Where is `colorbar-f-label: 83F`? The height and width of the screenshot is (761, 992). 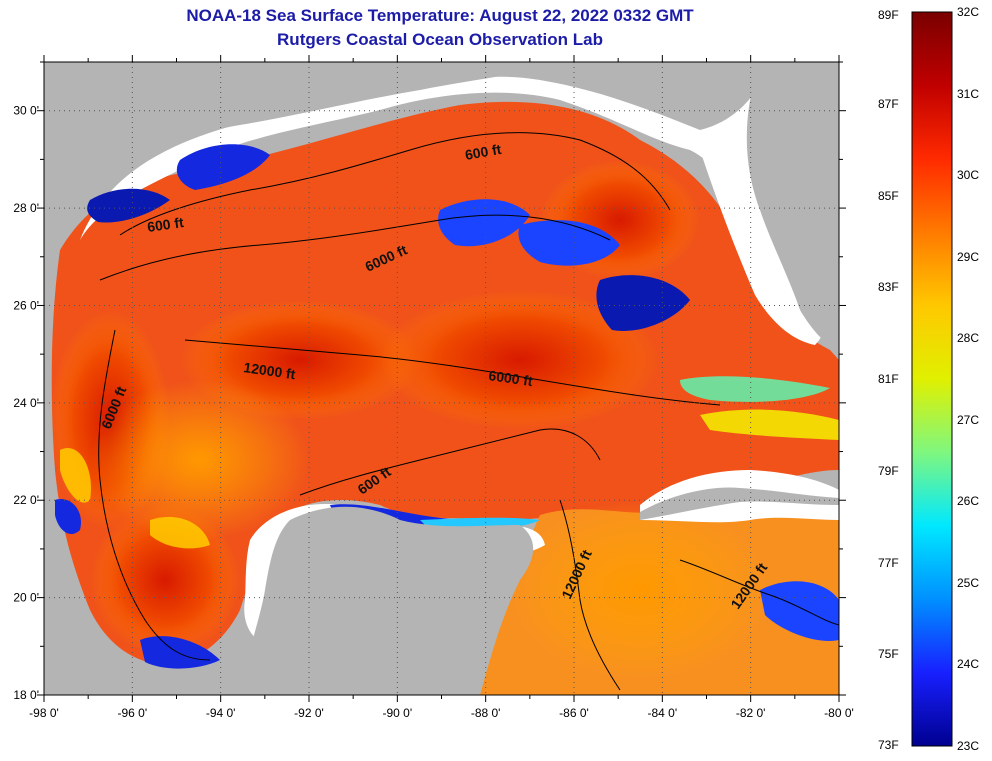
colorbar-f-label: 83F is located at coordinates (888, 287).